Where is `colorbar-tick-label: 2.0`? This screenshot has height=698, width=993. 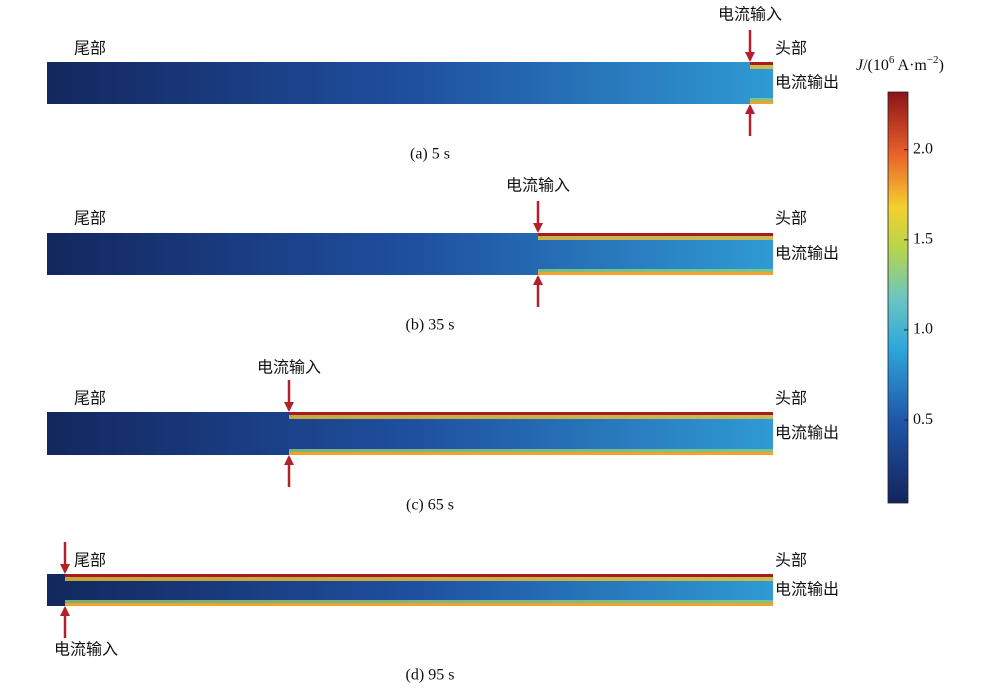 colorbar-tick-label: 2.0 is located at coordinates (923, 148).